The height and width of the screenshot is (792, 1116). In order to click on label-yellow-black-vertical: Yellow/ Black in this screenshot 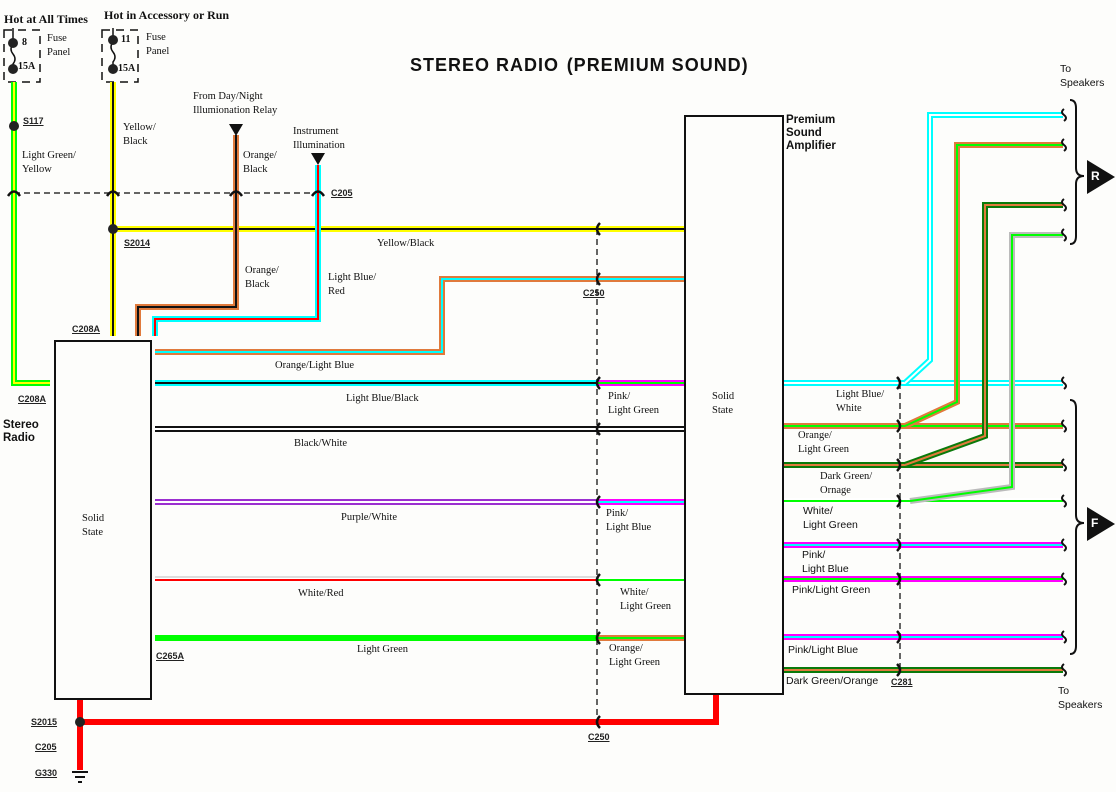, I will do `click(139, 134)`.